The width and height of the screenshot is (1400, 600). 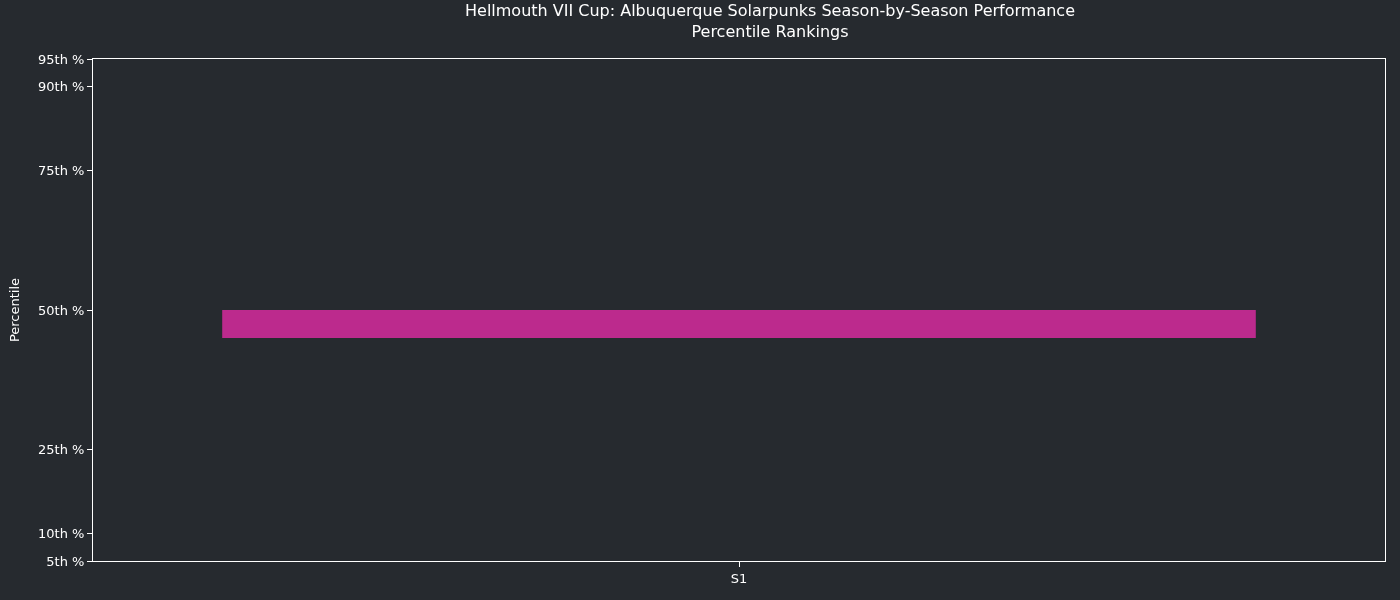 What do you see at coordinates (61, 59) in the screenshot?
I see `y-tick-label: 95th %` at bounding box center [61, 59].